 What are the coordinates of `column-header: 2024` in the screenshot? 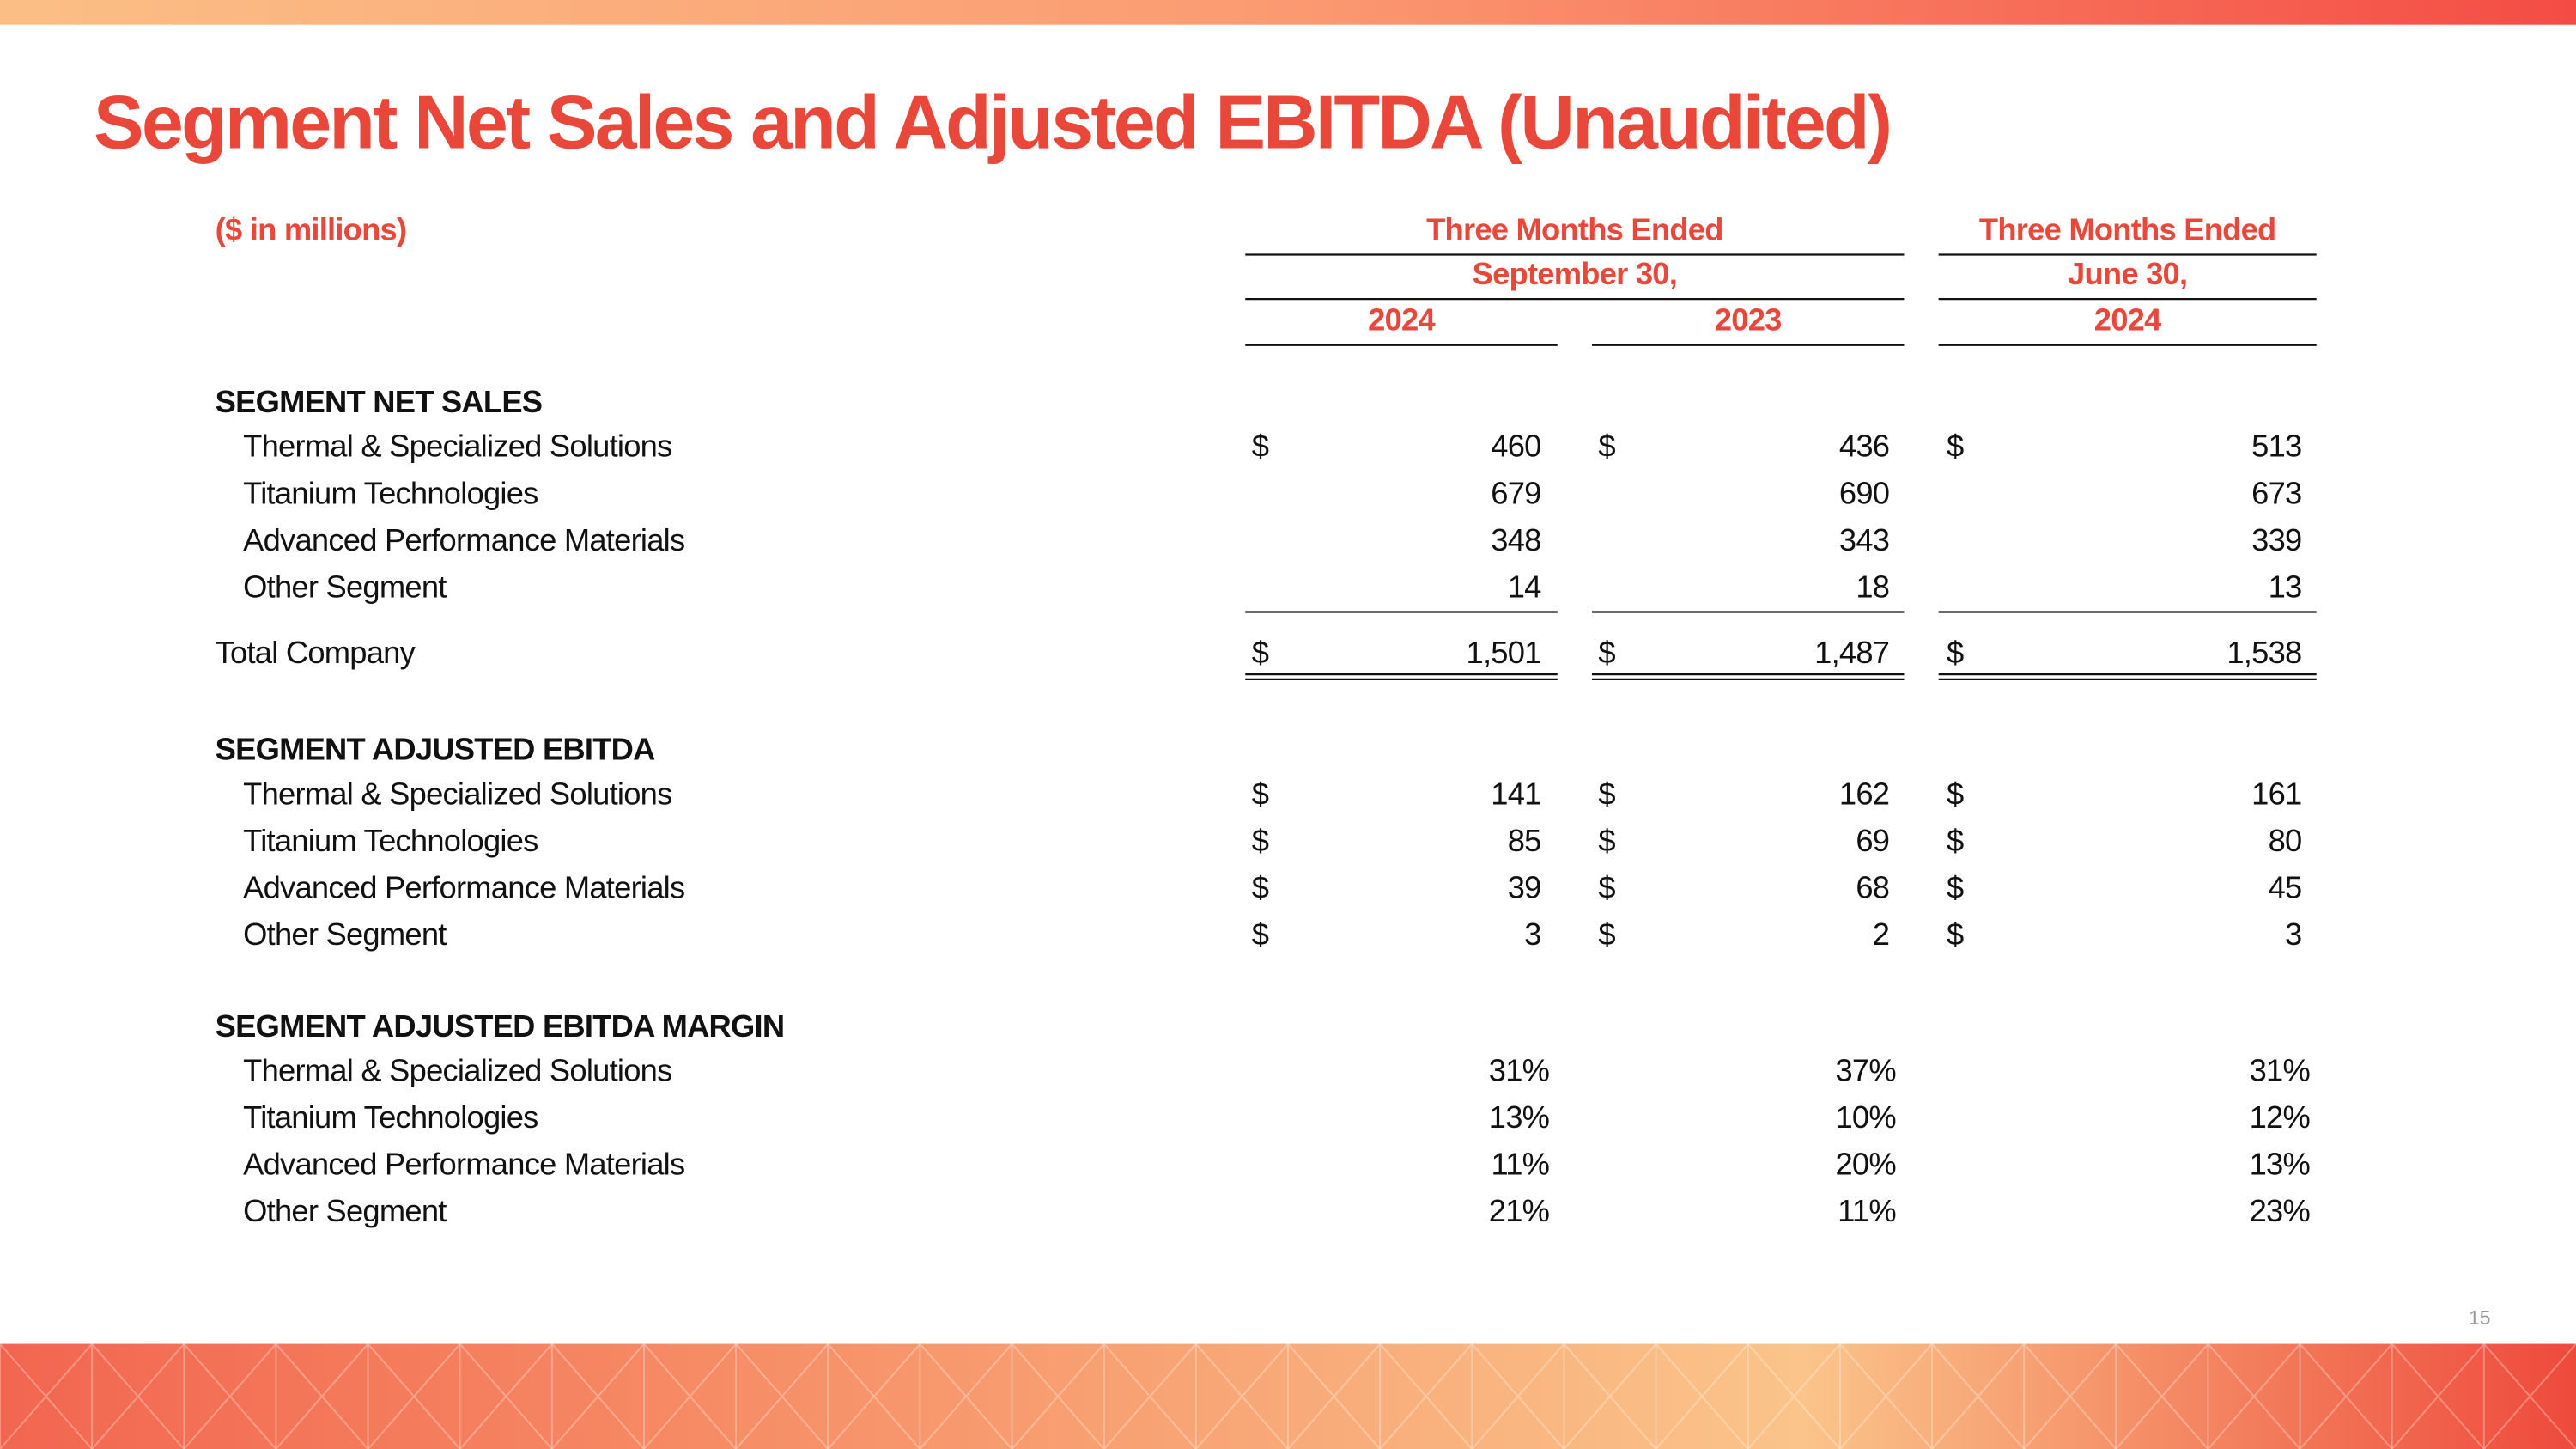 It's located at (1402, 319).